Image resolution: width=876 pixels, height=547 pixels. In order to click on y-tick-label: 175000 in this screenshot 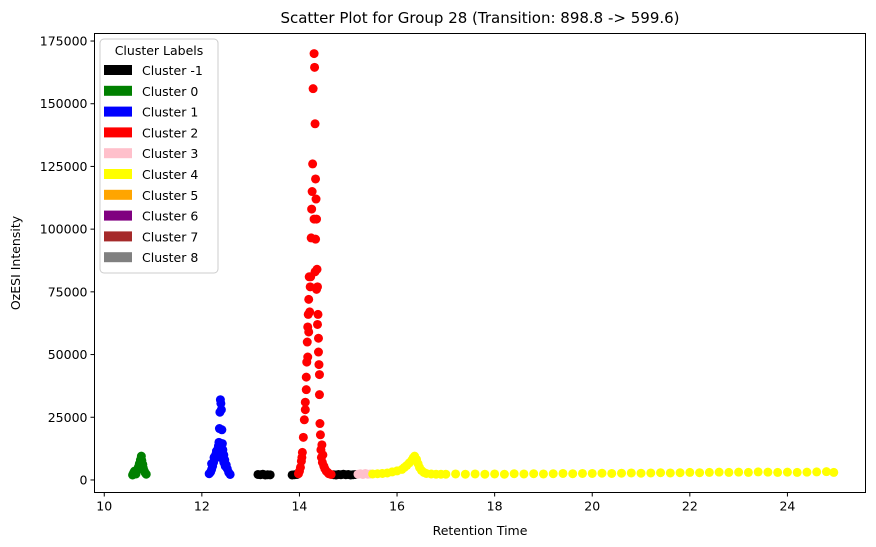, I will do `click(64, 41)`.